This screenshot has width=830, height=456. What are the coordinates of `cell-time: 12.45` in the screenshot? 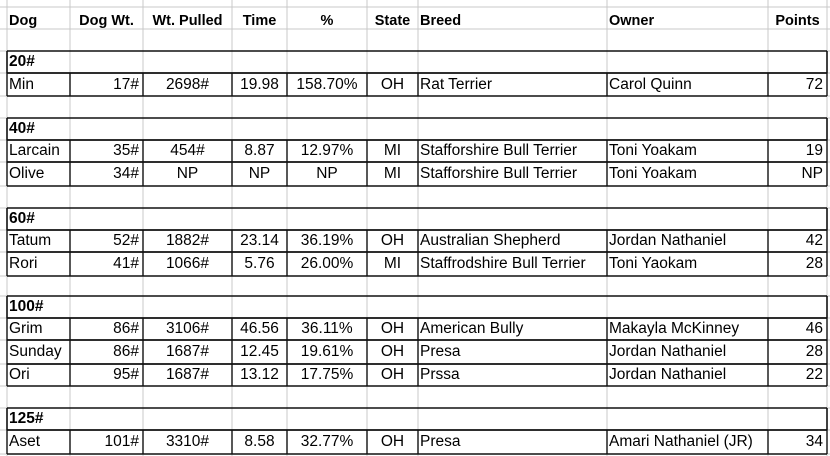 It's located at (259, 352).